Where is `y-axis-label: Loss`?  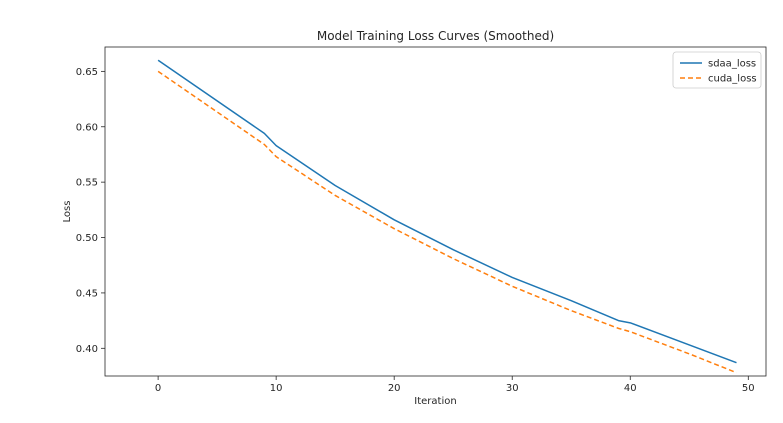
y-axis-label: Loss is located at coordinates (67, 212).